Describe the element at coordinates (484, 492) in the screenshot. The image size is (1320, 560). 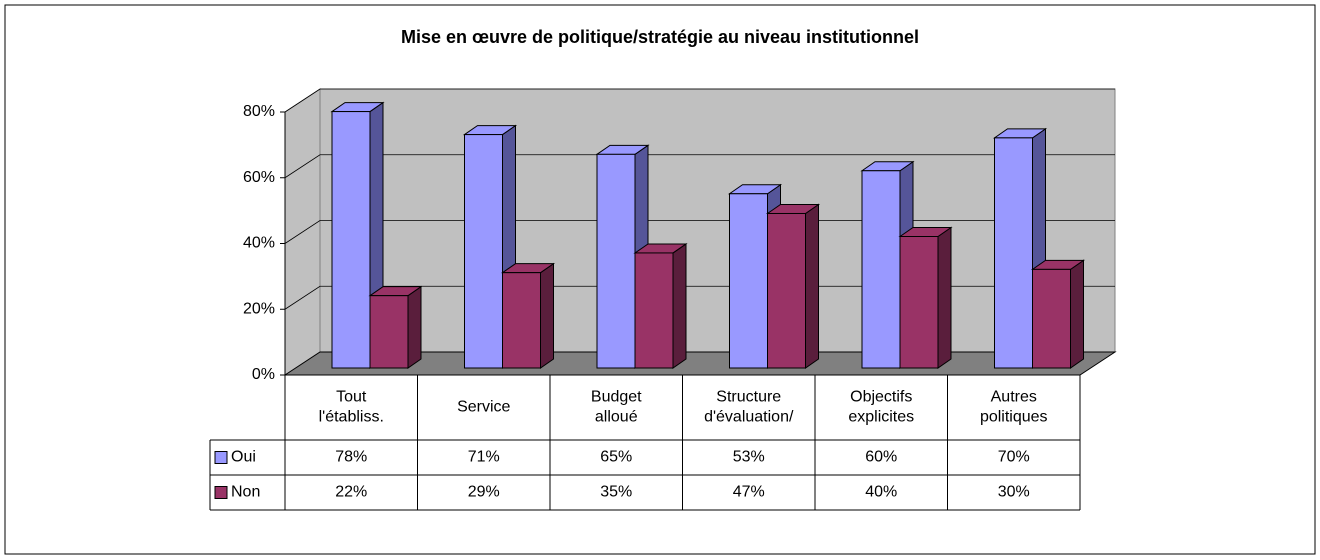
I see `table-value: 29%` at that location.